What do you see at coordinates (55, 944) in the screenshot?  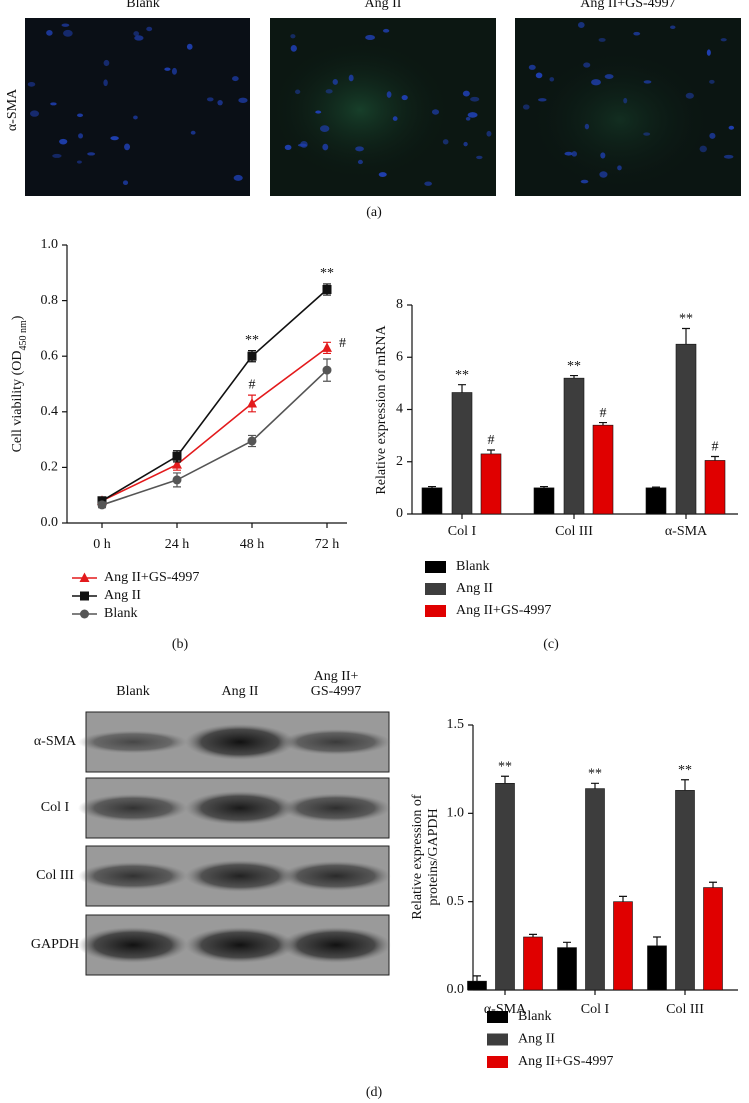 I see `row-label: GAPDH` at bounding box center [55, 944].